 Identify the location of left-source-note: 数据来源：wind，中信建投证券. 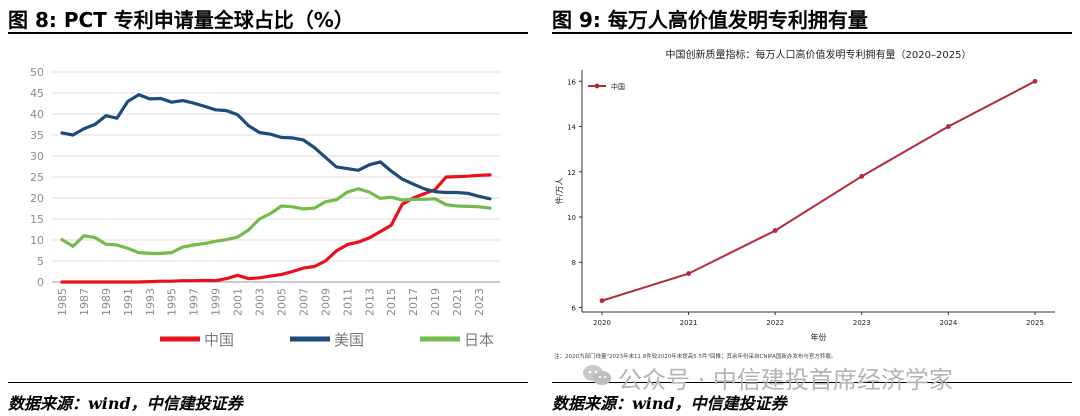
(125, 403).